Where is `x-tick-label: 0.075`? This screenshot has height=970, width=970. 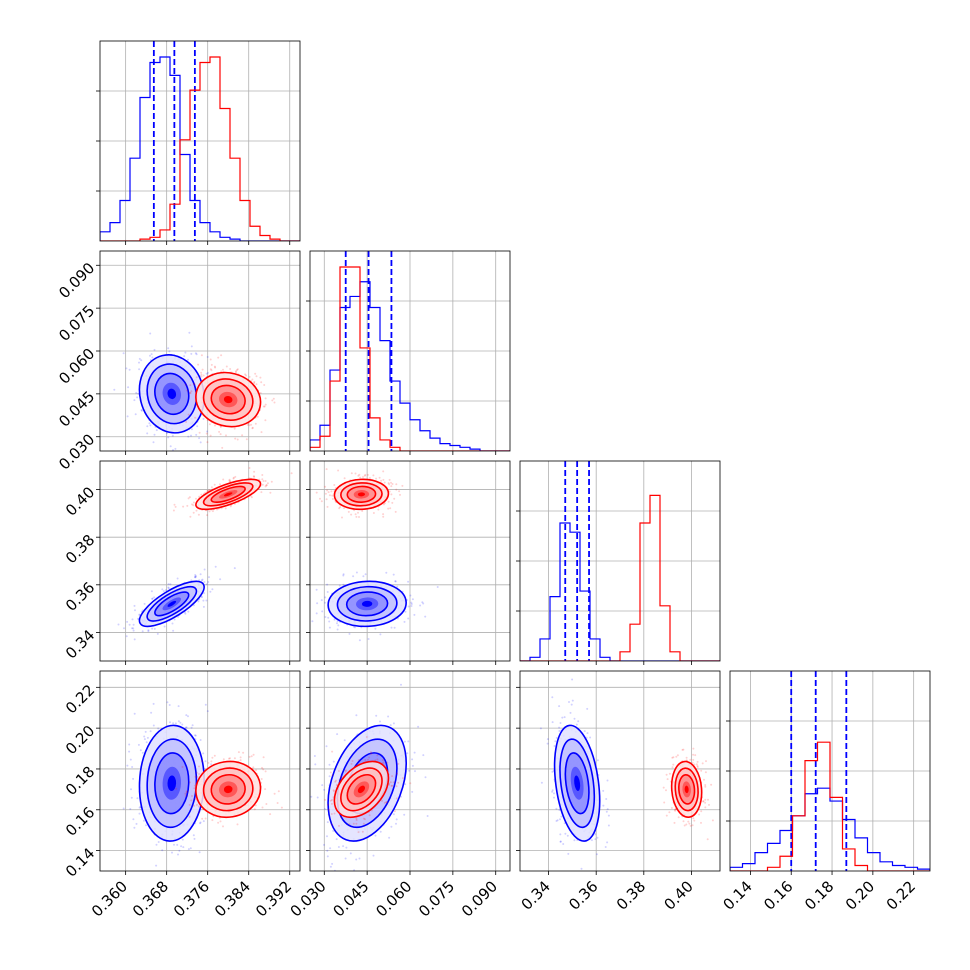
x-tick-label: 0.075 is located at coordinates (436, 898).